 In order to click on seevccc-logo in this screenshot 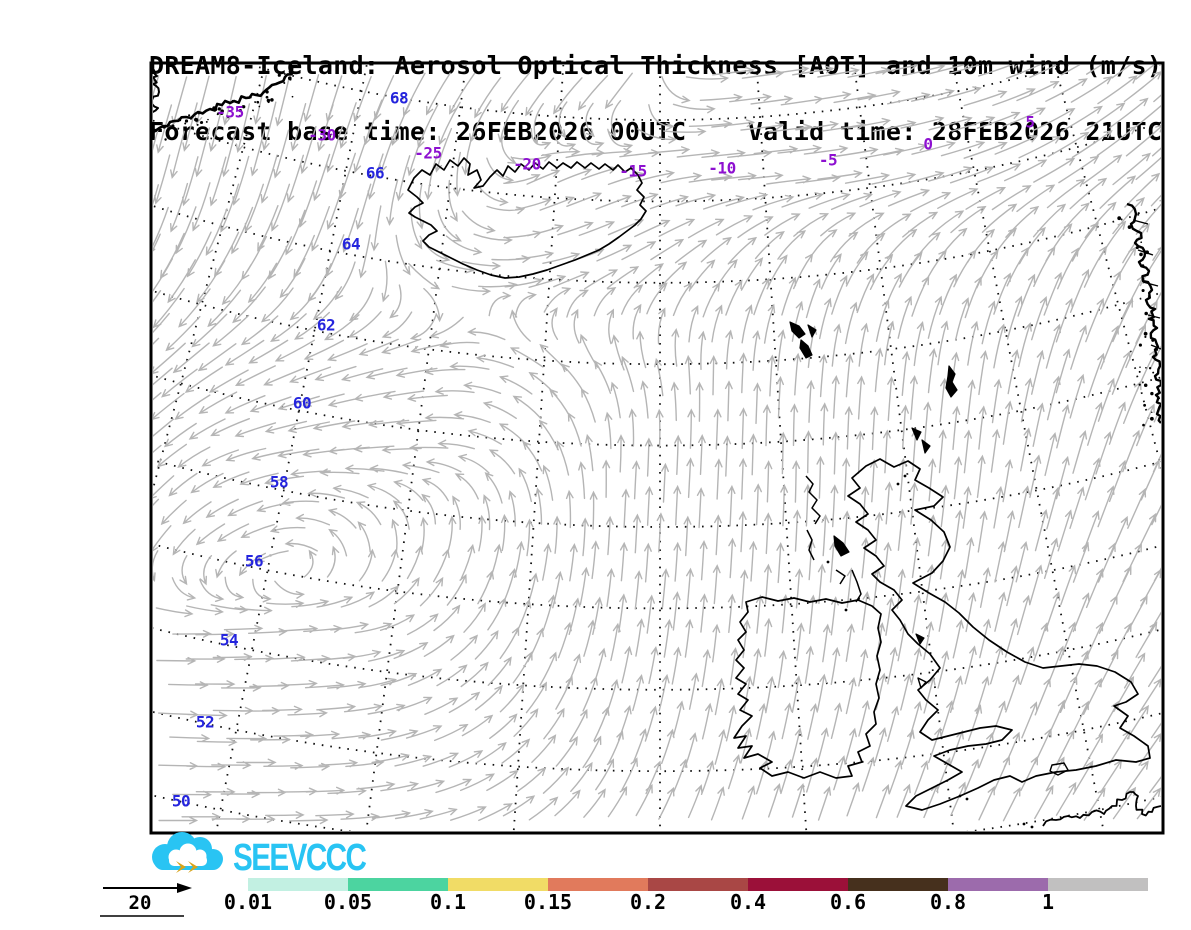, I will do `click(187, 852)`.